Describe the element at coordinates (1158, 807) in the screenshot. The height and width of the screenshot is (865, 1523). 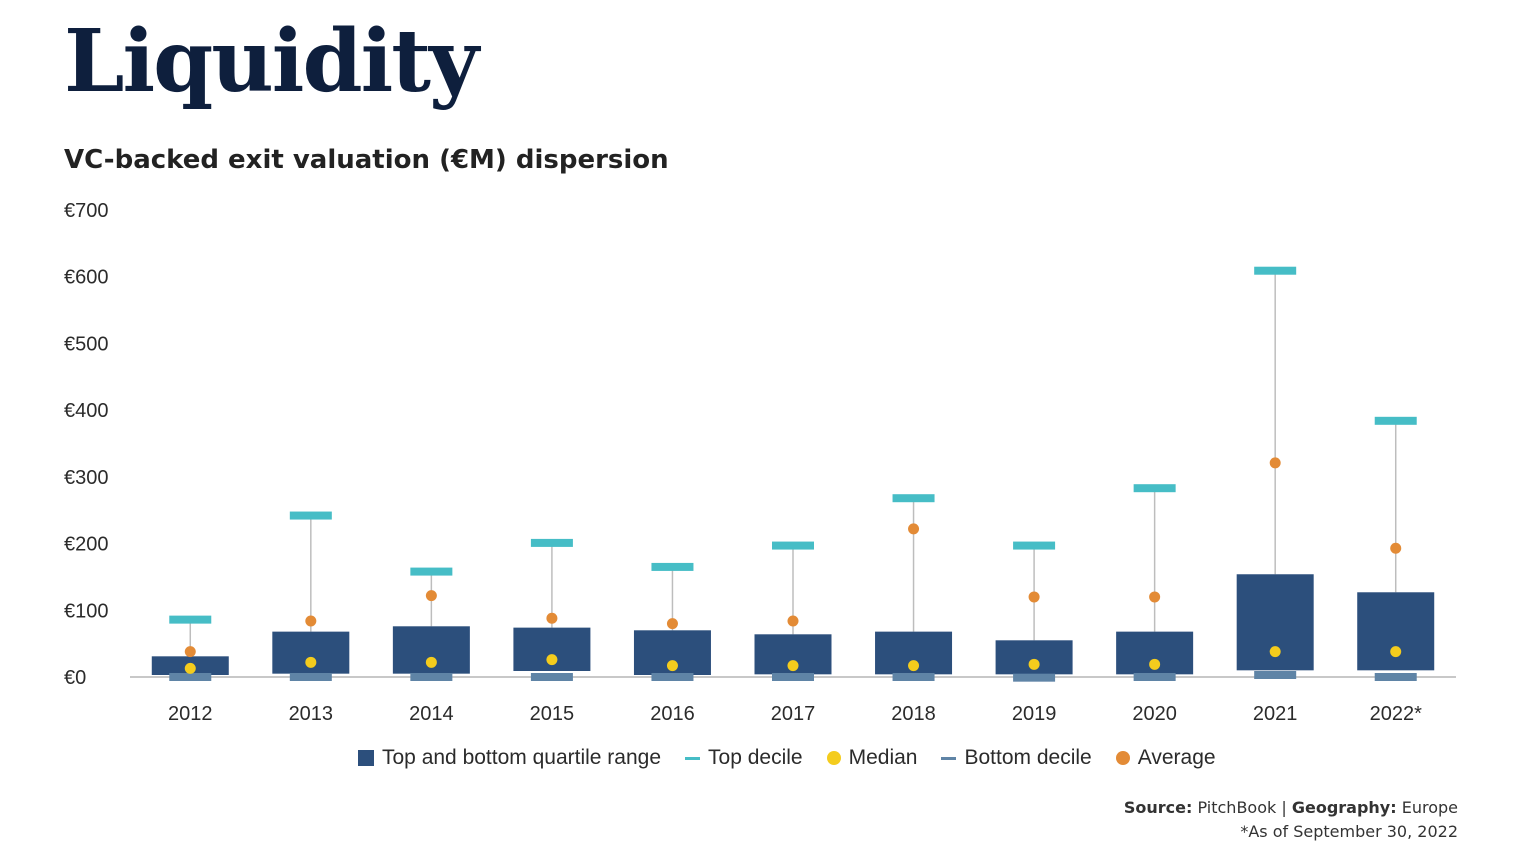
I see `source-label: Source:` at that location.